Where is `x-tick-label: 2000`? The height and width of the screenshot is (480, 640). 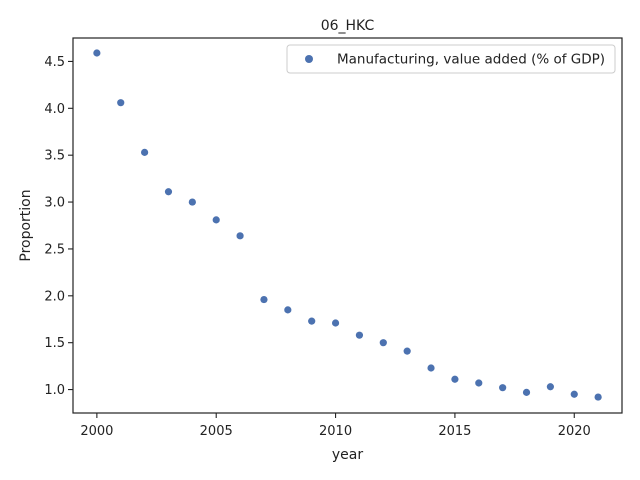 x-tick-label: 2000 is located at coordinates (96, 431).